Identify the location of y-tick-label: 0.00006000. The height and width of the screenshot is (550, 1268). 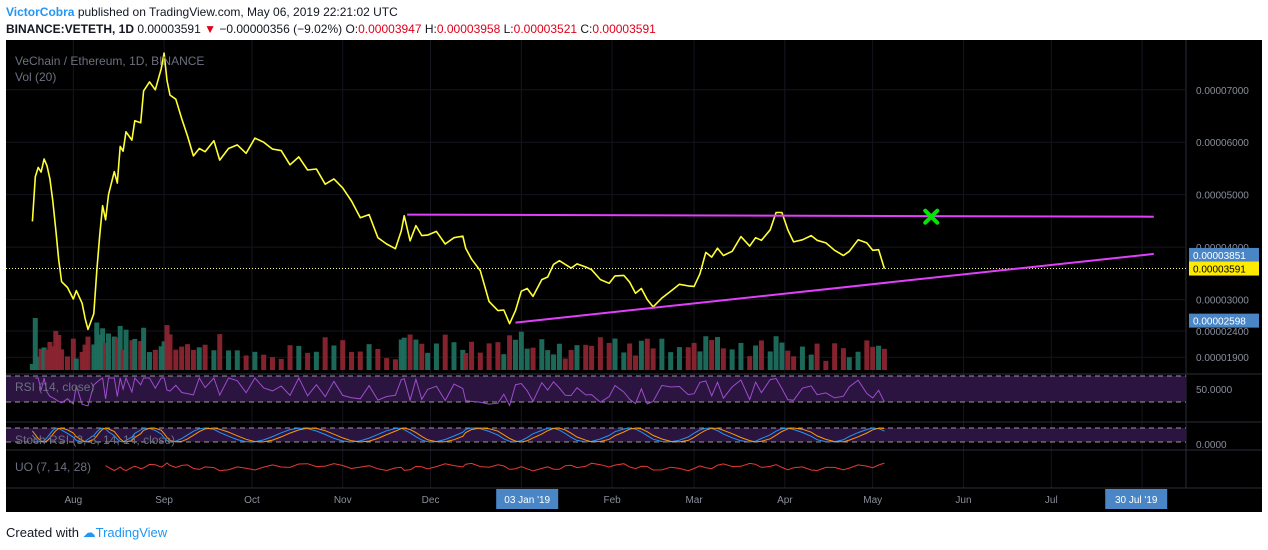
(1222, 143).